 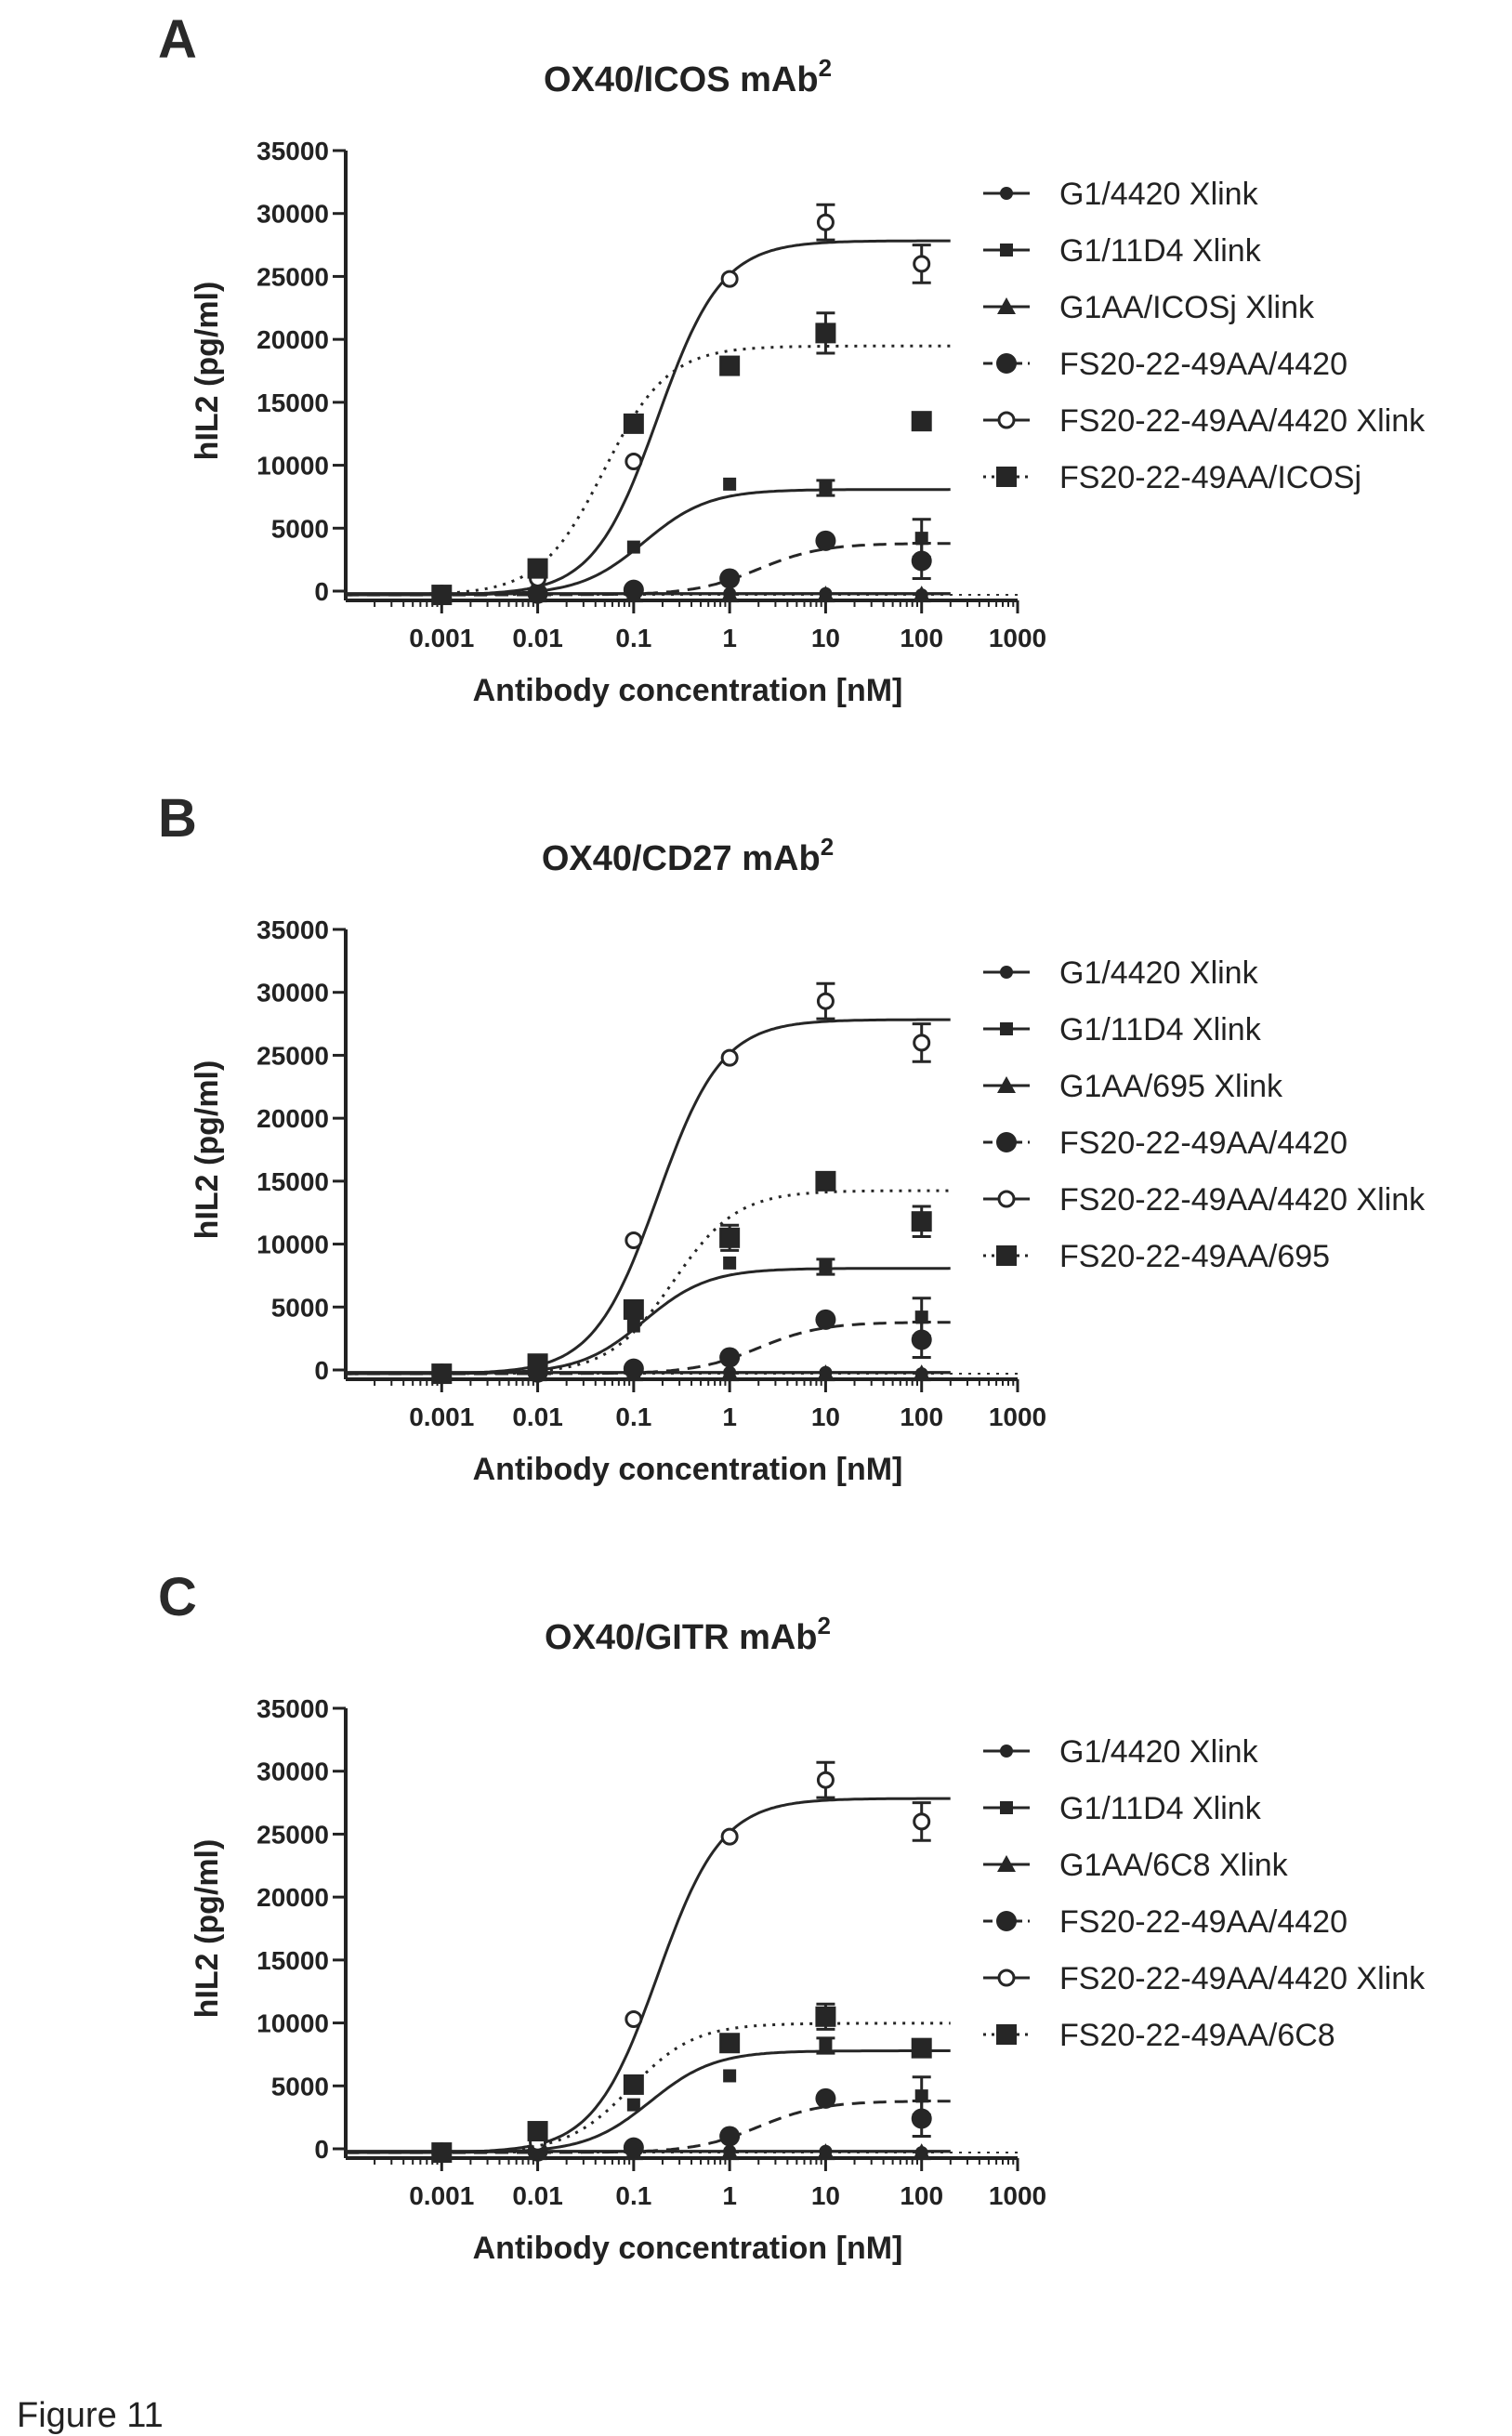 What do you see at coordinates (1203, 364) in the screenshot?
I see `legend-label: FS20-22-49AA/4420` at bounding box center [1203, 364].